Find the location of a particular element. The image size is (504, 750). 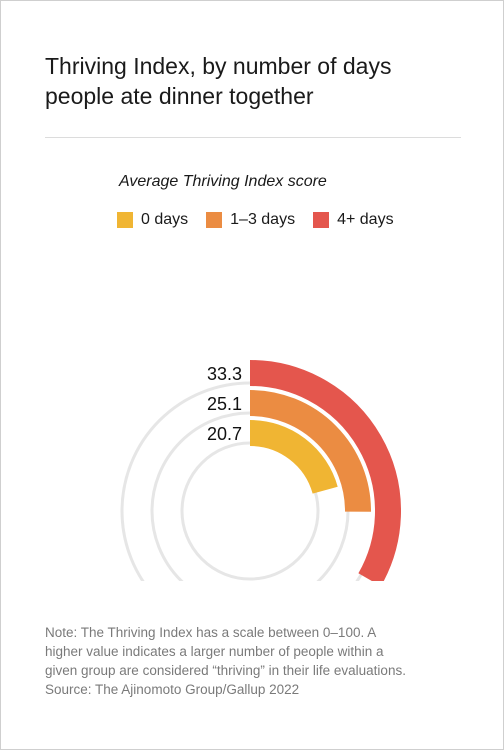

legend-item-4-plus-days: 4+ days is located at coordinates (353, 220).